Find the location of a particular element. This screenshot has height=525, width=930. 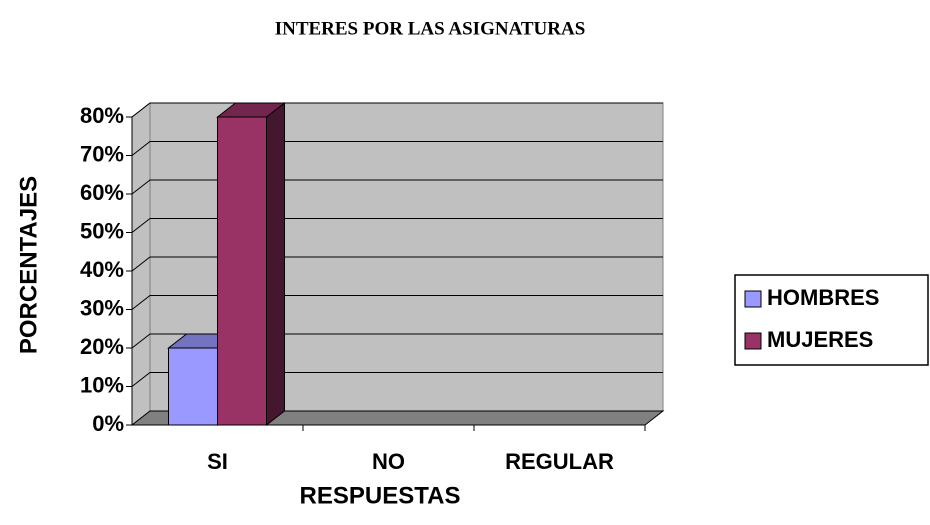

y-tick-label: 10% is located at coordinates (102, 384).